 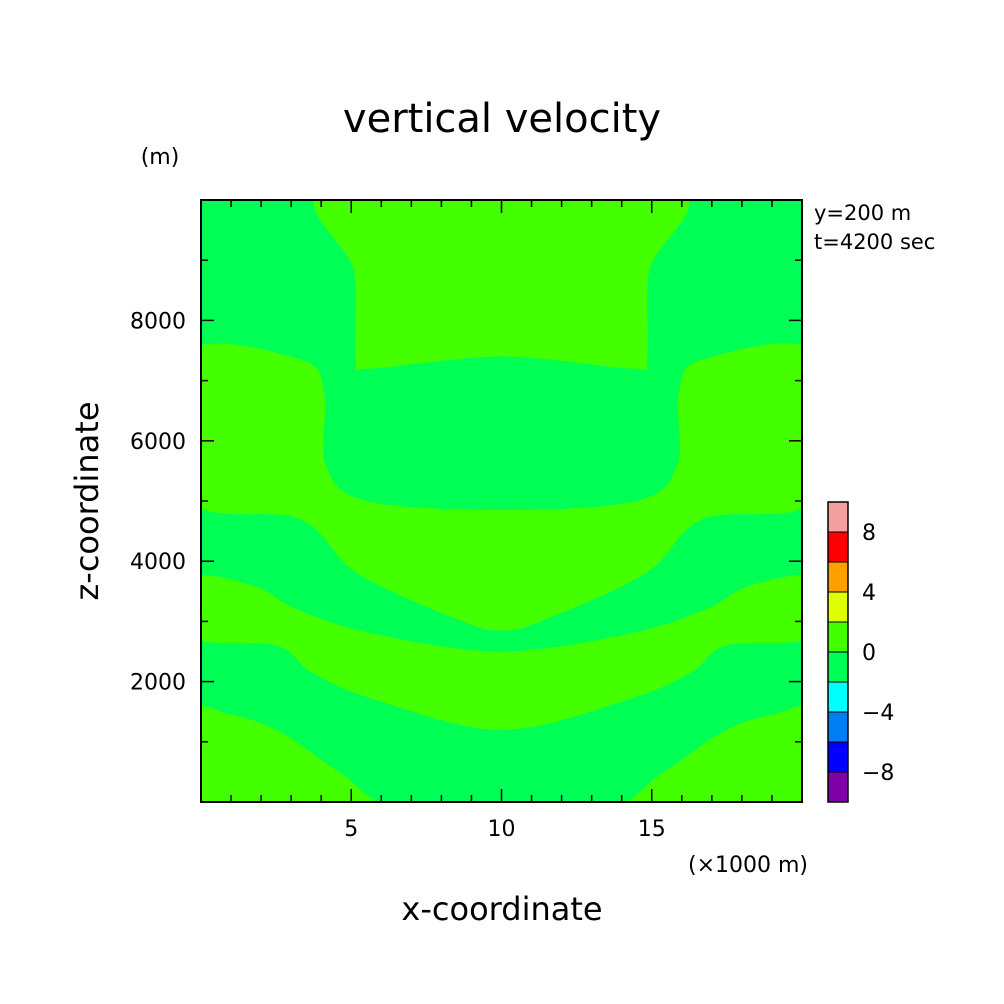 I want to click on x-tick-label: 15, so click(x=652, y=829).